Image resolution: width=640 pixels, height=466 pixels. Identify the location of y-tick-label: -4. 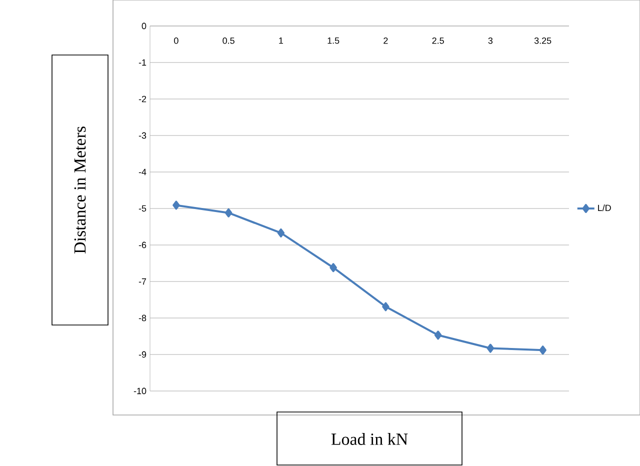
(142, 172).